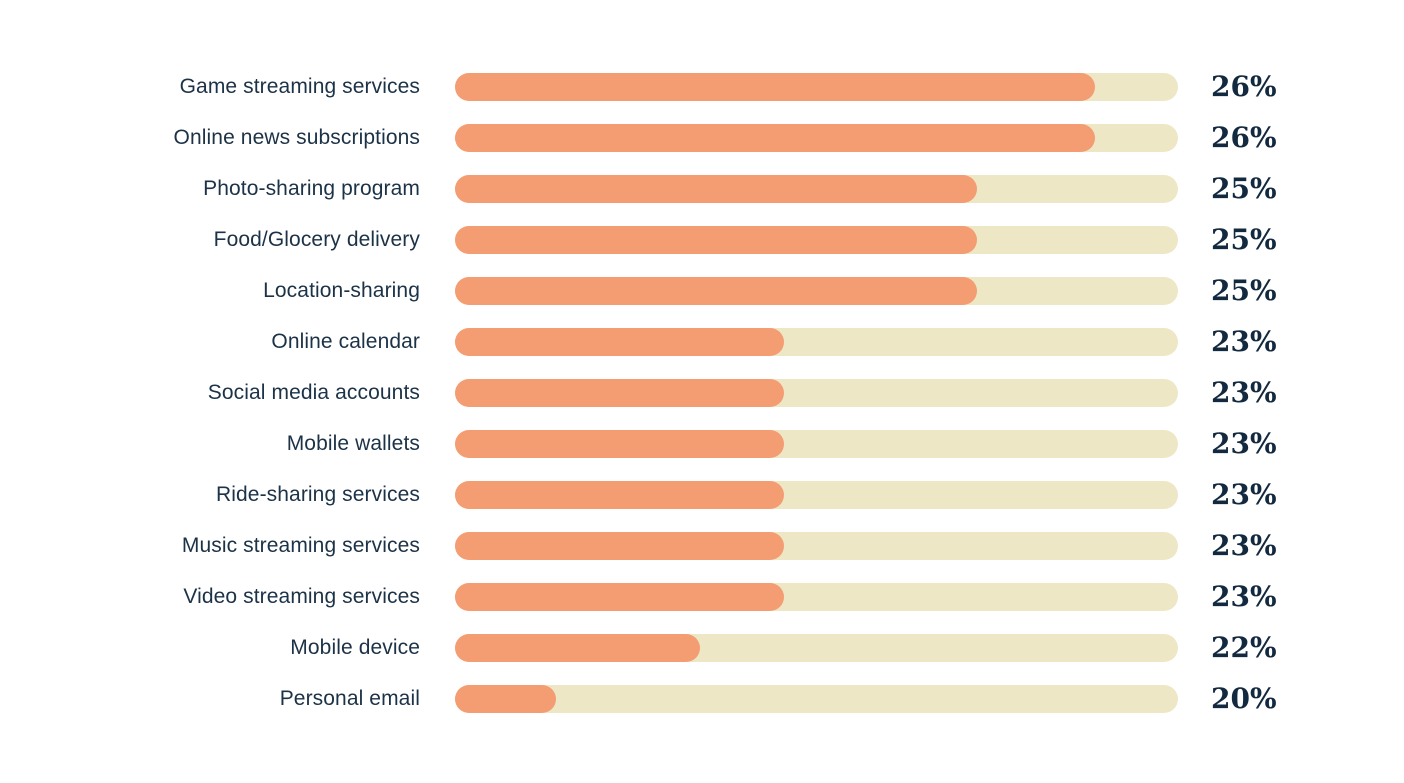 This screenshot has width=1404, height=783. I want to click on bar-label: Video streaming services, so click(301, 596).